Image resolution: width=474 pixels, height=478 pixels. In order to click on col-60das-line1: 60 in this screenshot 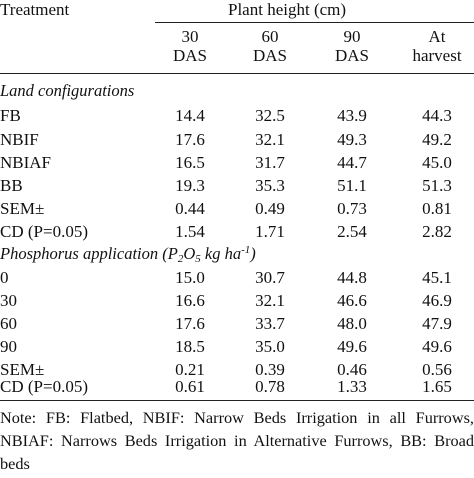, I will do `click(270, 36)`.